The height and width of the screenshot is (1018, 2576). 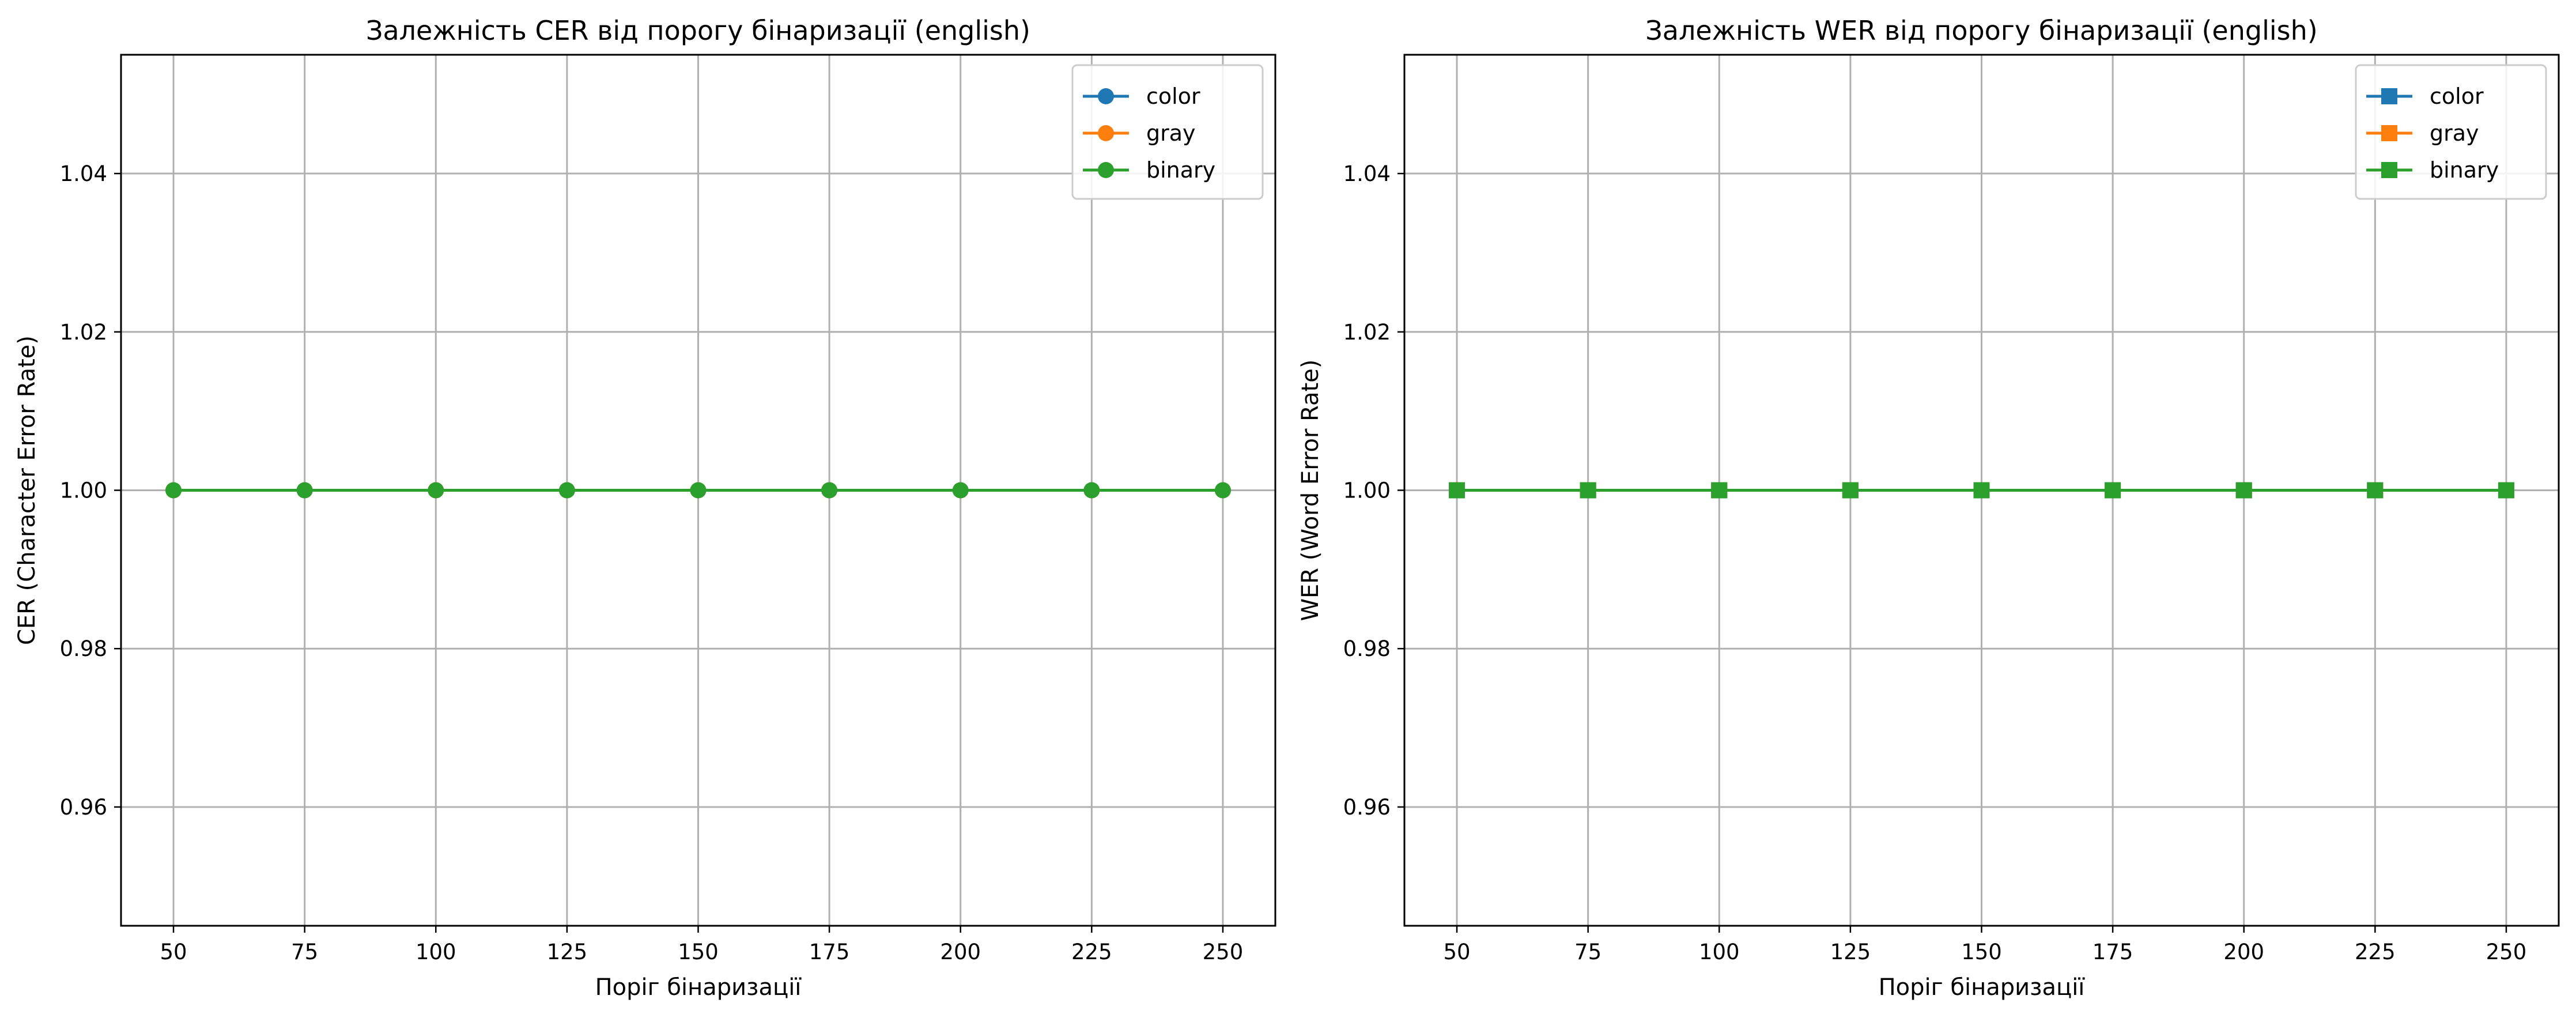 What do you see at coordinates (1367, 490) in the screenshot?
I see `chart-2-ytick-label: 1.00` at bounding box center [1367, 490].